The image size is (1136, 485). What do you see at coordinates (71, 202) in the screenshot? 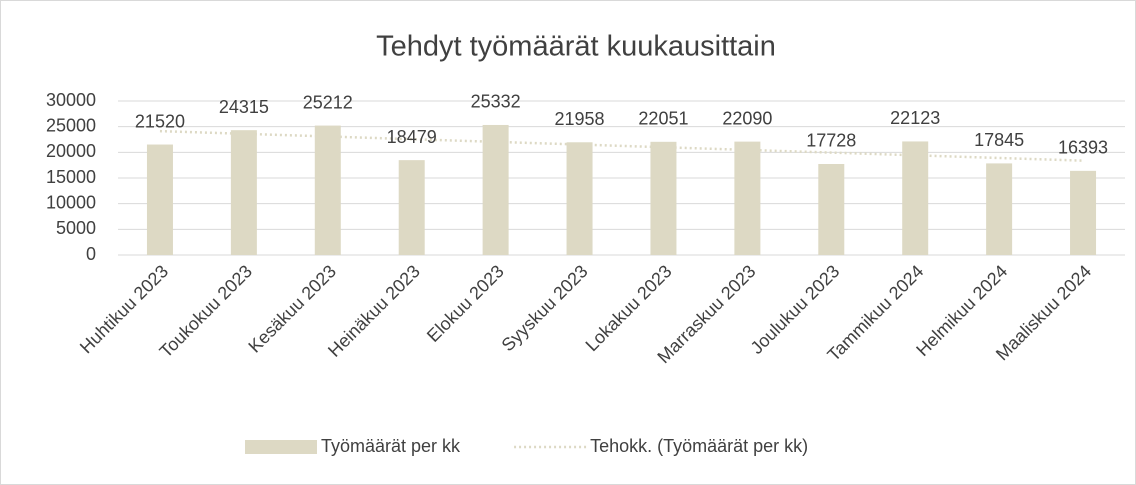
I see `y-tick-label: 10000` at bounding box center [71, 202].